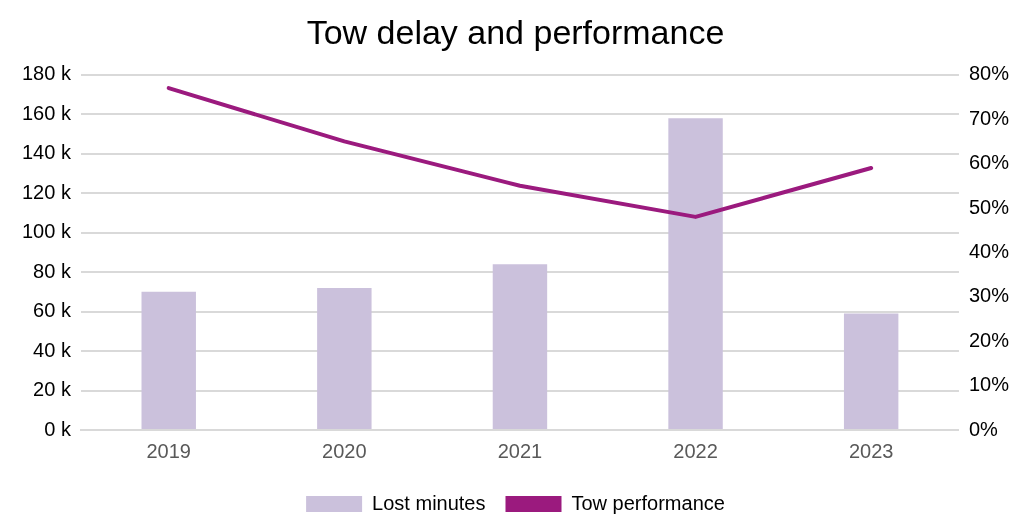 The height and width of the screenshot is (532, 1031). Describe the element at coordinates (989, 250) in the screenshot. I see `y2-tick-label: 40%` at that location.